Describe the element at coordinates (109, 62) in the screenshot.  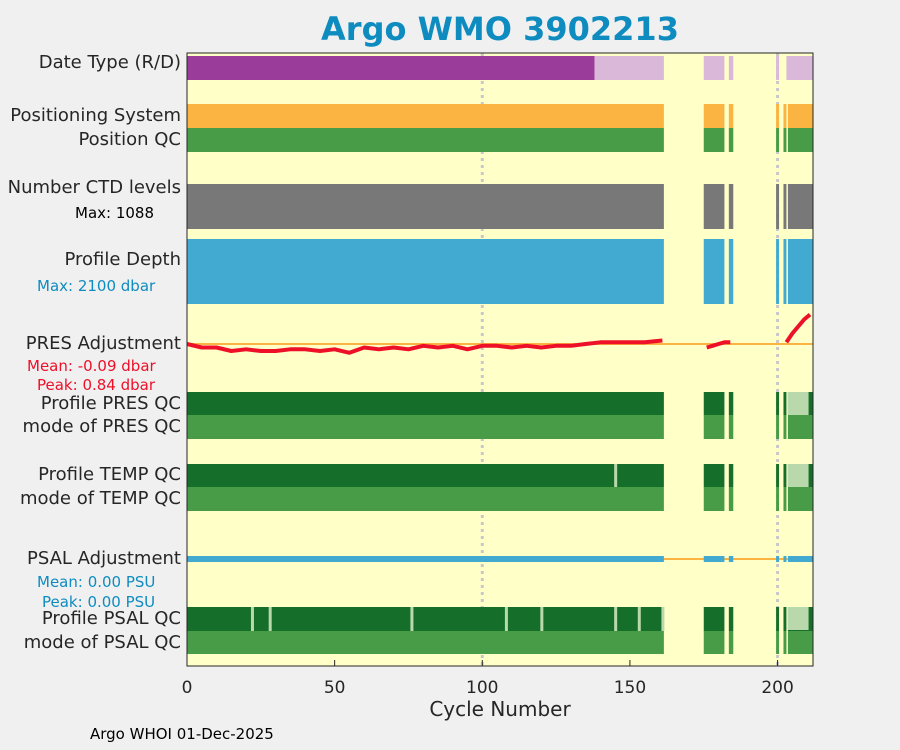
I see `label-date-type: Date Type (R/D)` at that location.